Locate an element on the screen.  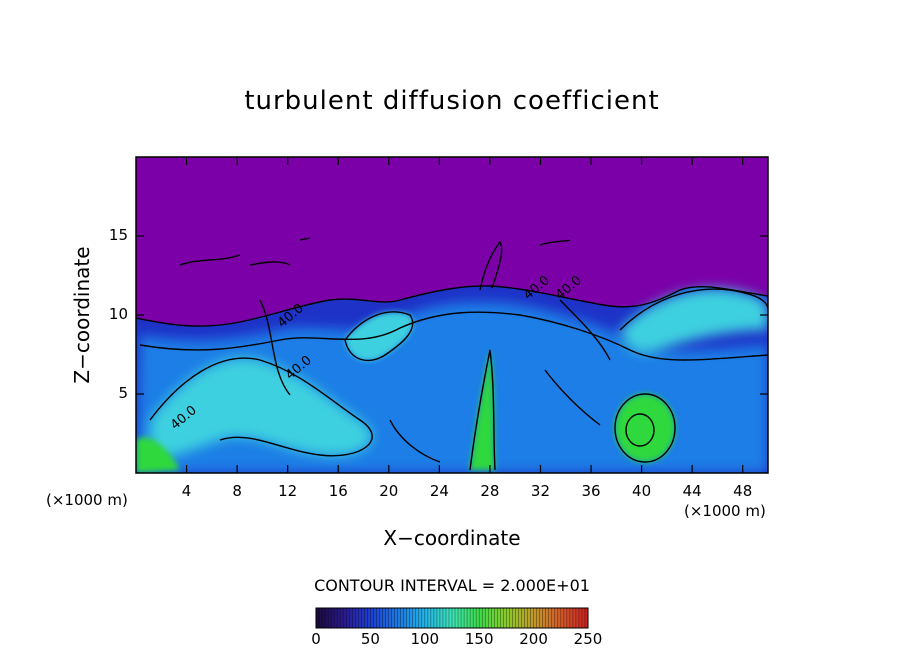
colorbar-tick-label: 100 is located at coordinates (425, 639).